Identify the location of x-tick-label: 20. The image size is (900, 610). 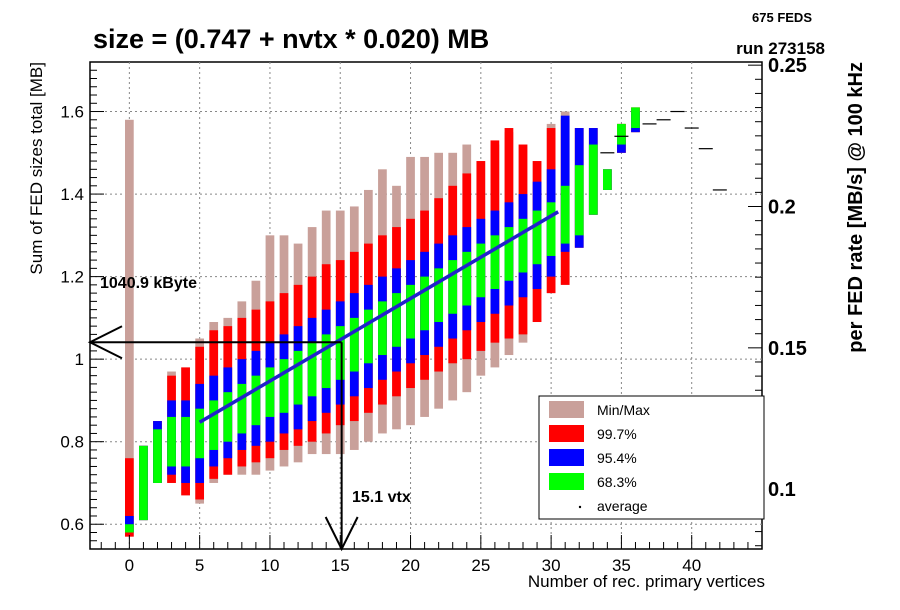
(410, 565).